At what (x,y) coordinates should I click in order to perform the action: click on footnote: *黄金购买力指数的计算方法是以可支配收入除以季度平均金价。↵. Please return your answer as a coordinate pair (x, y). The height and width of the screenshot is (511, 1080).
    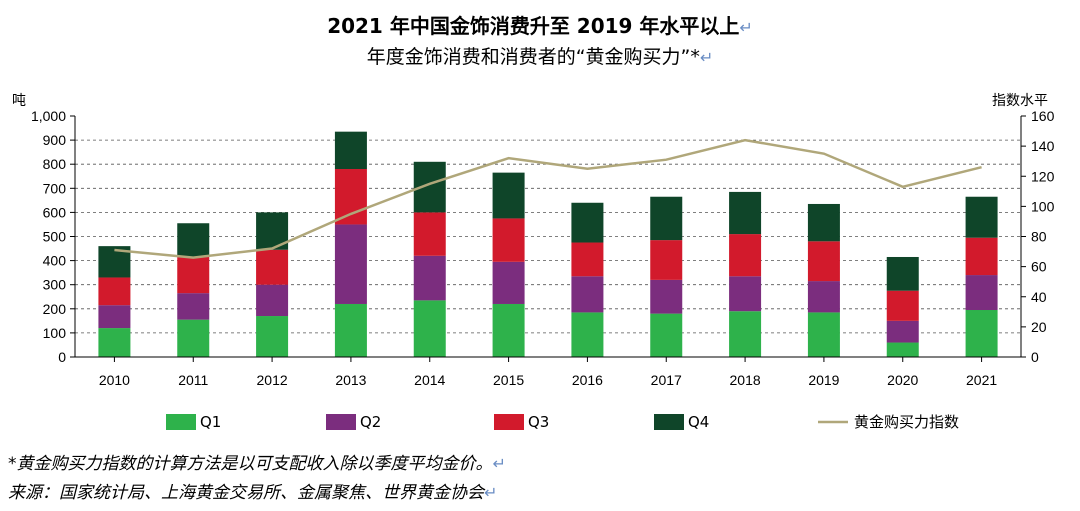
    Looking at the image, I should click on (257, 464).